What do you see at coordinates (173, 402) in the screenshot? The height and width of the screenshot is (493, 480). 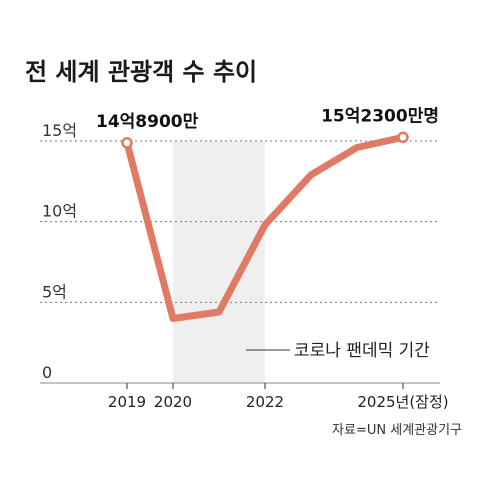 I see `x-tick-label: 2020` at bounding box center [173, 402].